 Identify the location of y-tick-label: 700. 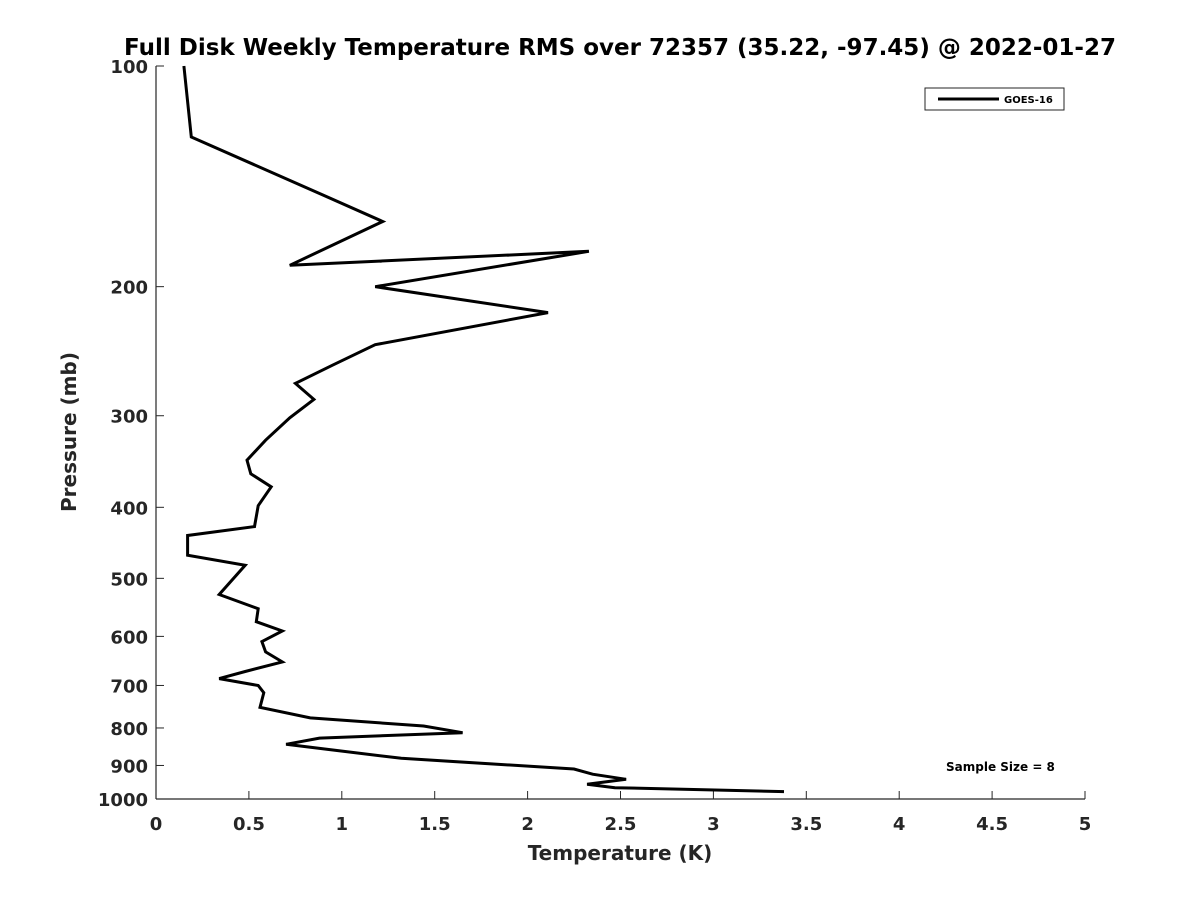
(129, 686).